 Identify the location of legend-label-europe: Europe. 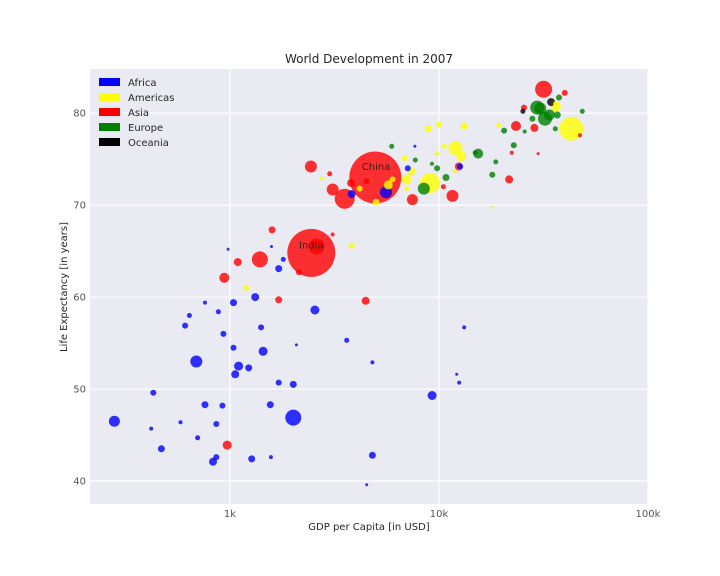
(145, 128).